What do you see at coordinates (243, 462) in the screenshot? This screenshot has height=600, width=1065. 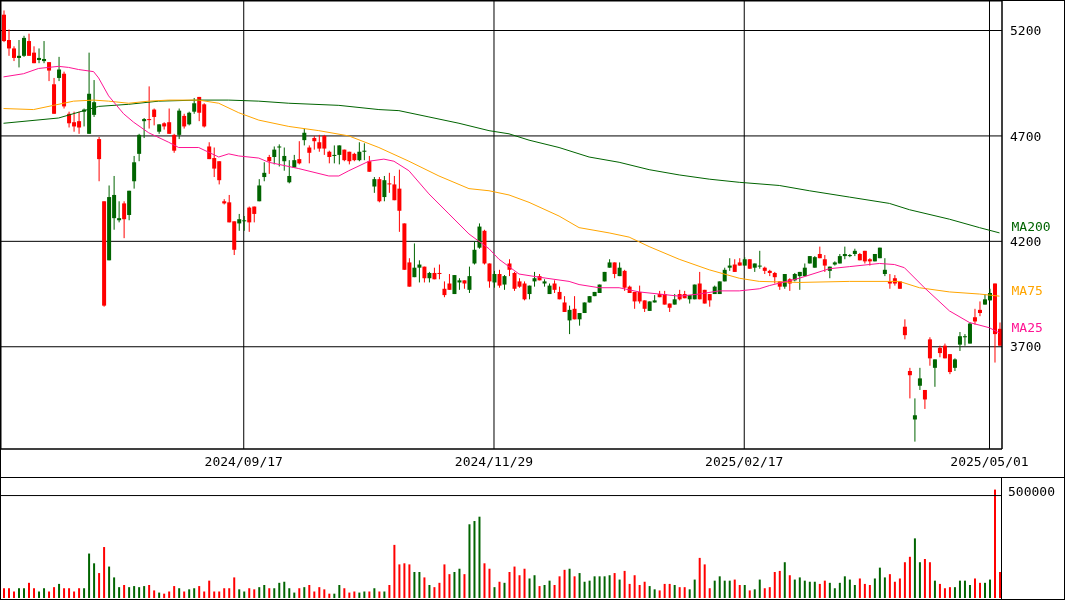 I see `x-tick-label: 2024/09/17` at bounding box center [243, 462].